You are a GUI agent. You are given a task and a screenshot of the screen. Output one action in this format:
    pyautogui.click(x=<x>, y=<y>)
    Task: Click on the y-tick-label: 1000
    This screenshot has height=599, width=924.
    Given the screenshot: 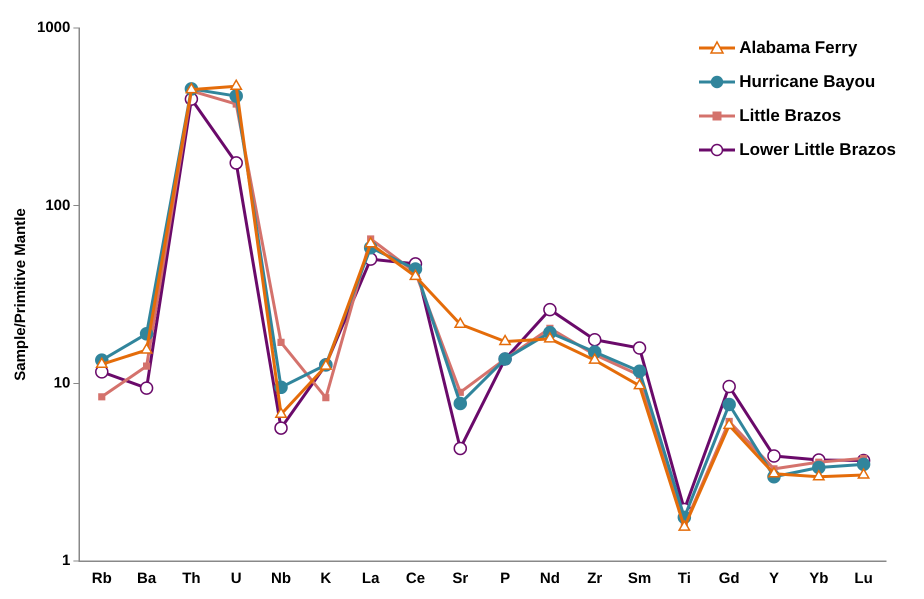 What is the action you would take?
    pyautogui.click(x=53, y=27)
    